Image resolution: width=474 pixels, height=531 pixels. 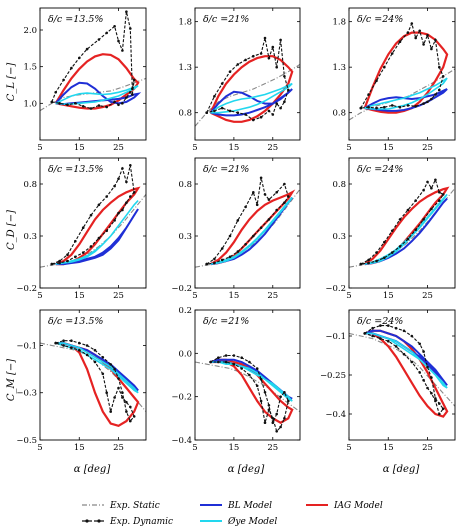 I want to click on y-tick-label: 0.3, so click(x=339, y=237).